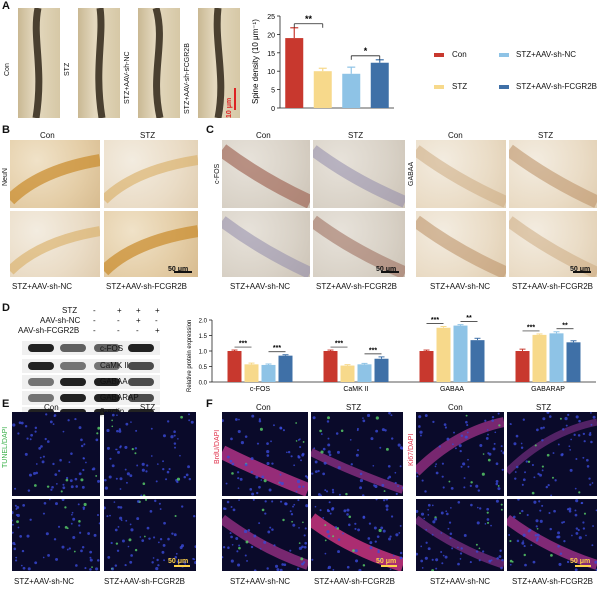  What do you see at coordinates (460, 535) in the screenshot?
I see `ki67-image-sh-nc` at bounding box center [460, 535].